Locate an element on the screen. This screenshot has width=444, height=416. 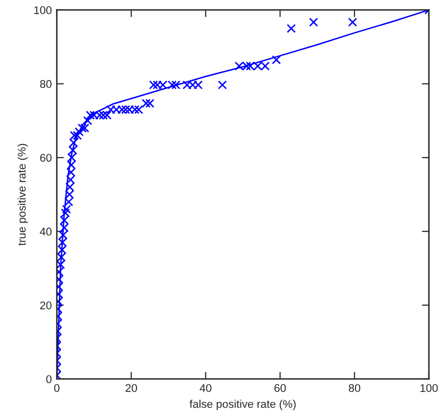
y-axis-title: true positive rate (%) is located at coordinates (23, 195).